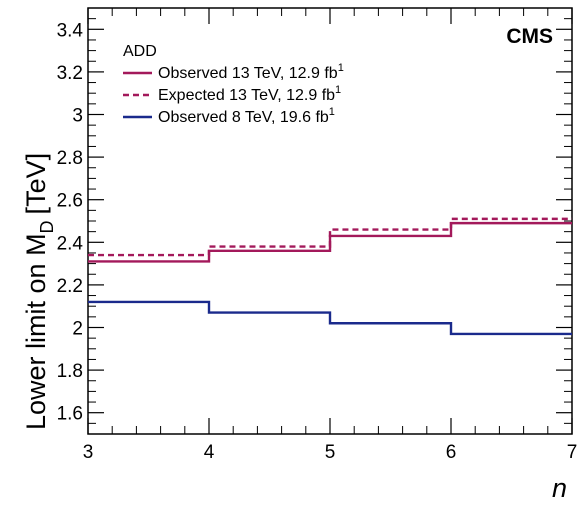 This screenshot has height=511, width=577. Describe the element at coordinates (559, 488) in the screenshot. I see `x-axis-label: n` at that location.